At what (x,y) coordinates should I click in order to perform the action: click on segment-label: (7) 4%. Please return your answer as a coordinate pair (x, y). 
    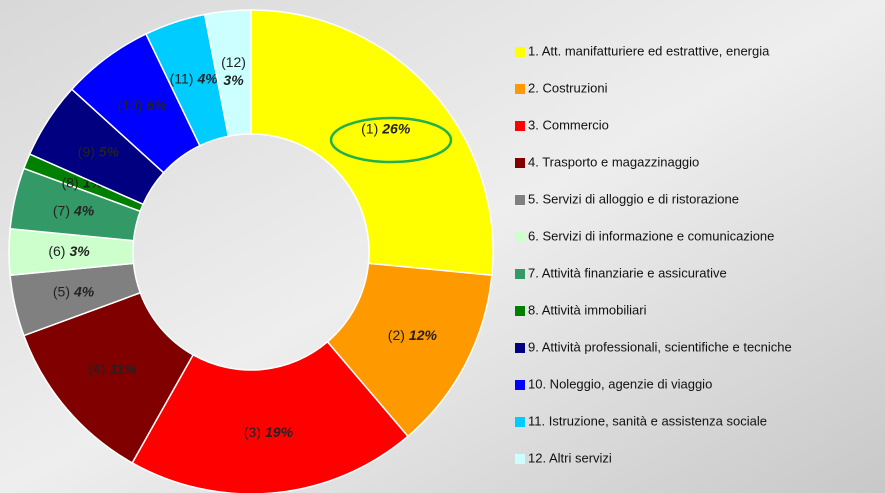
    Looking at the image, I should click on (74, 210).